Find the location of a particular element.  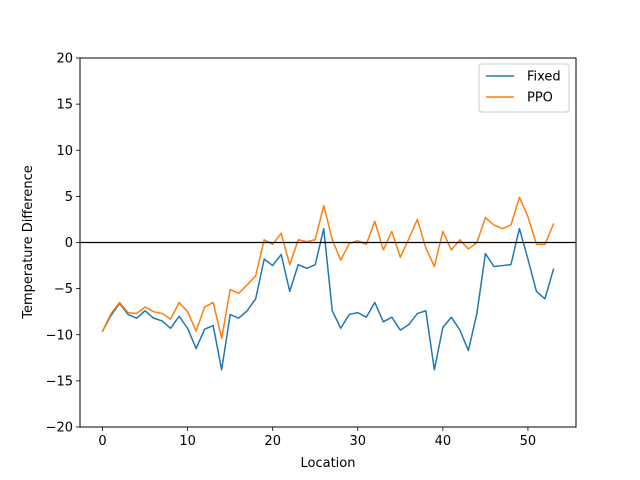

x-tick-label: 50 is located at coordinates (528, 441).